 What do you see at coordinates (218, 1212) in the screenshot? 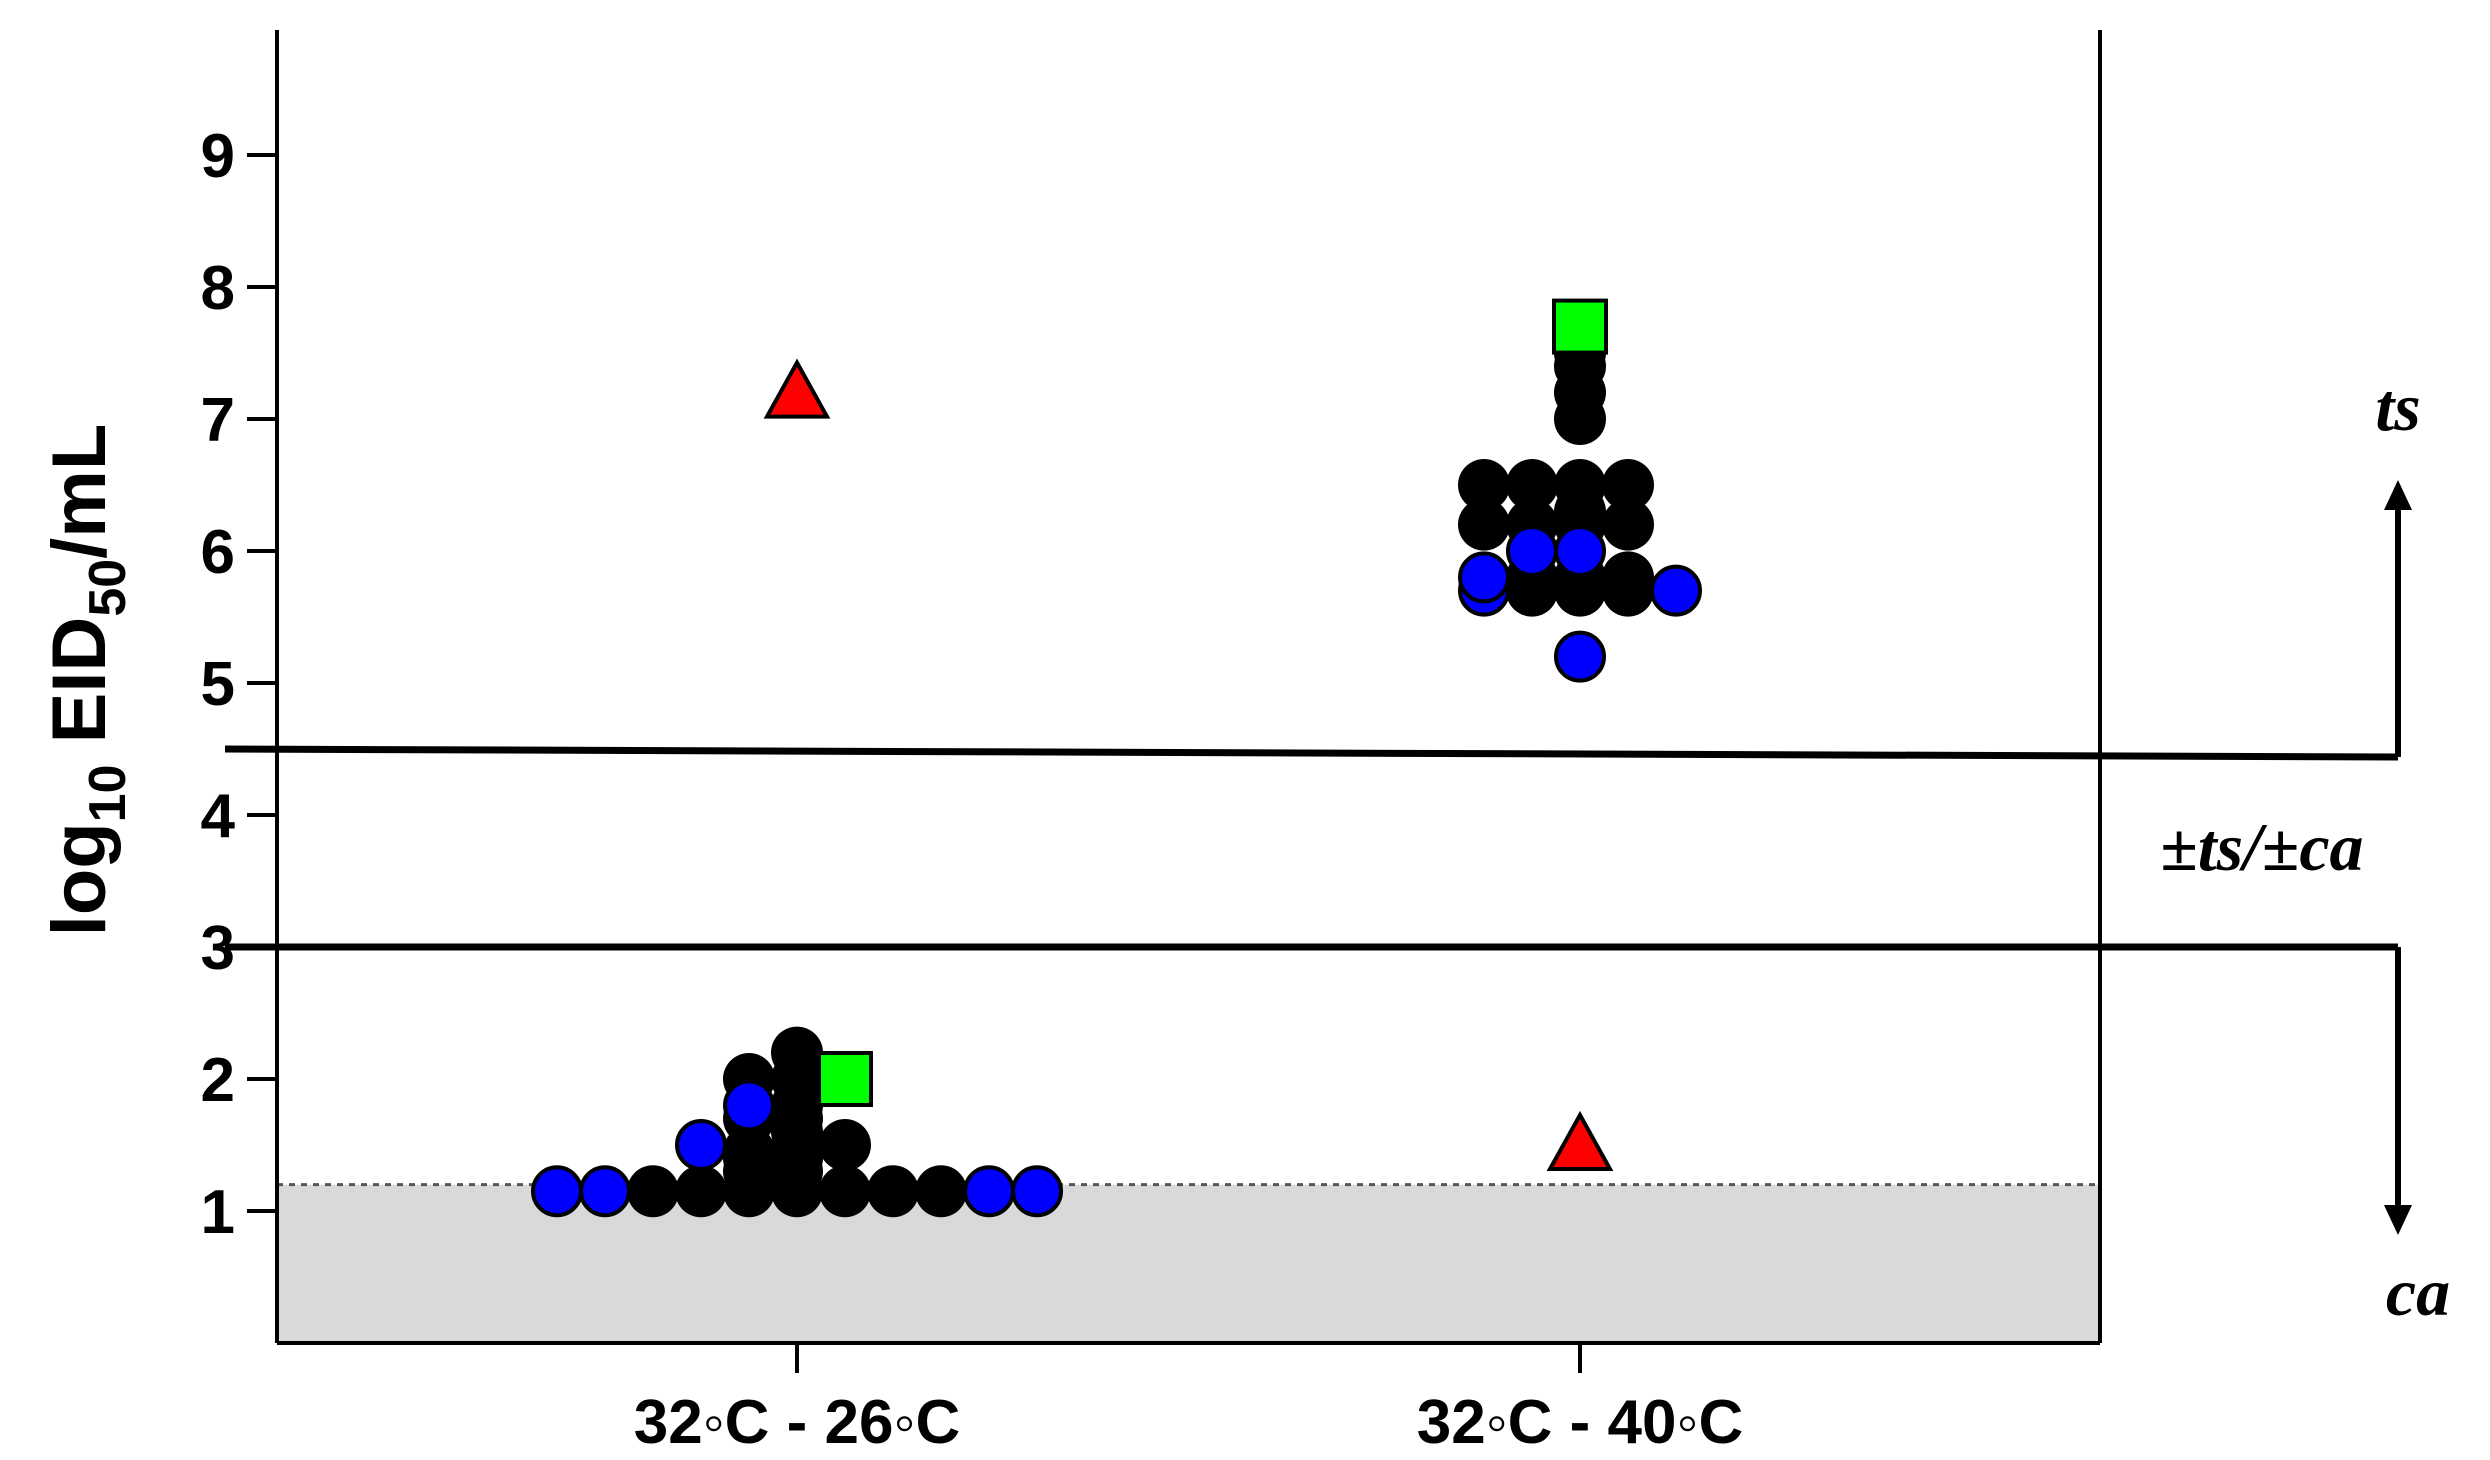
I see `y-tick-label: 1` at bounding box center [218, 1212].